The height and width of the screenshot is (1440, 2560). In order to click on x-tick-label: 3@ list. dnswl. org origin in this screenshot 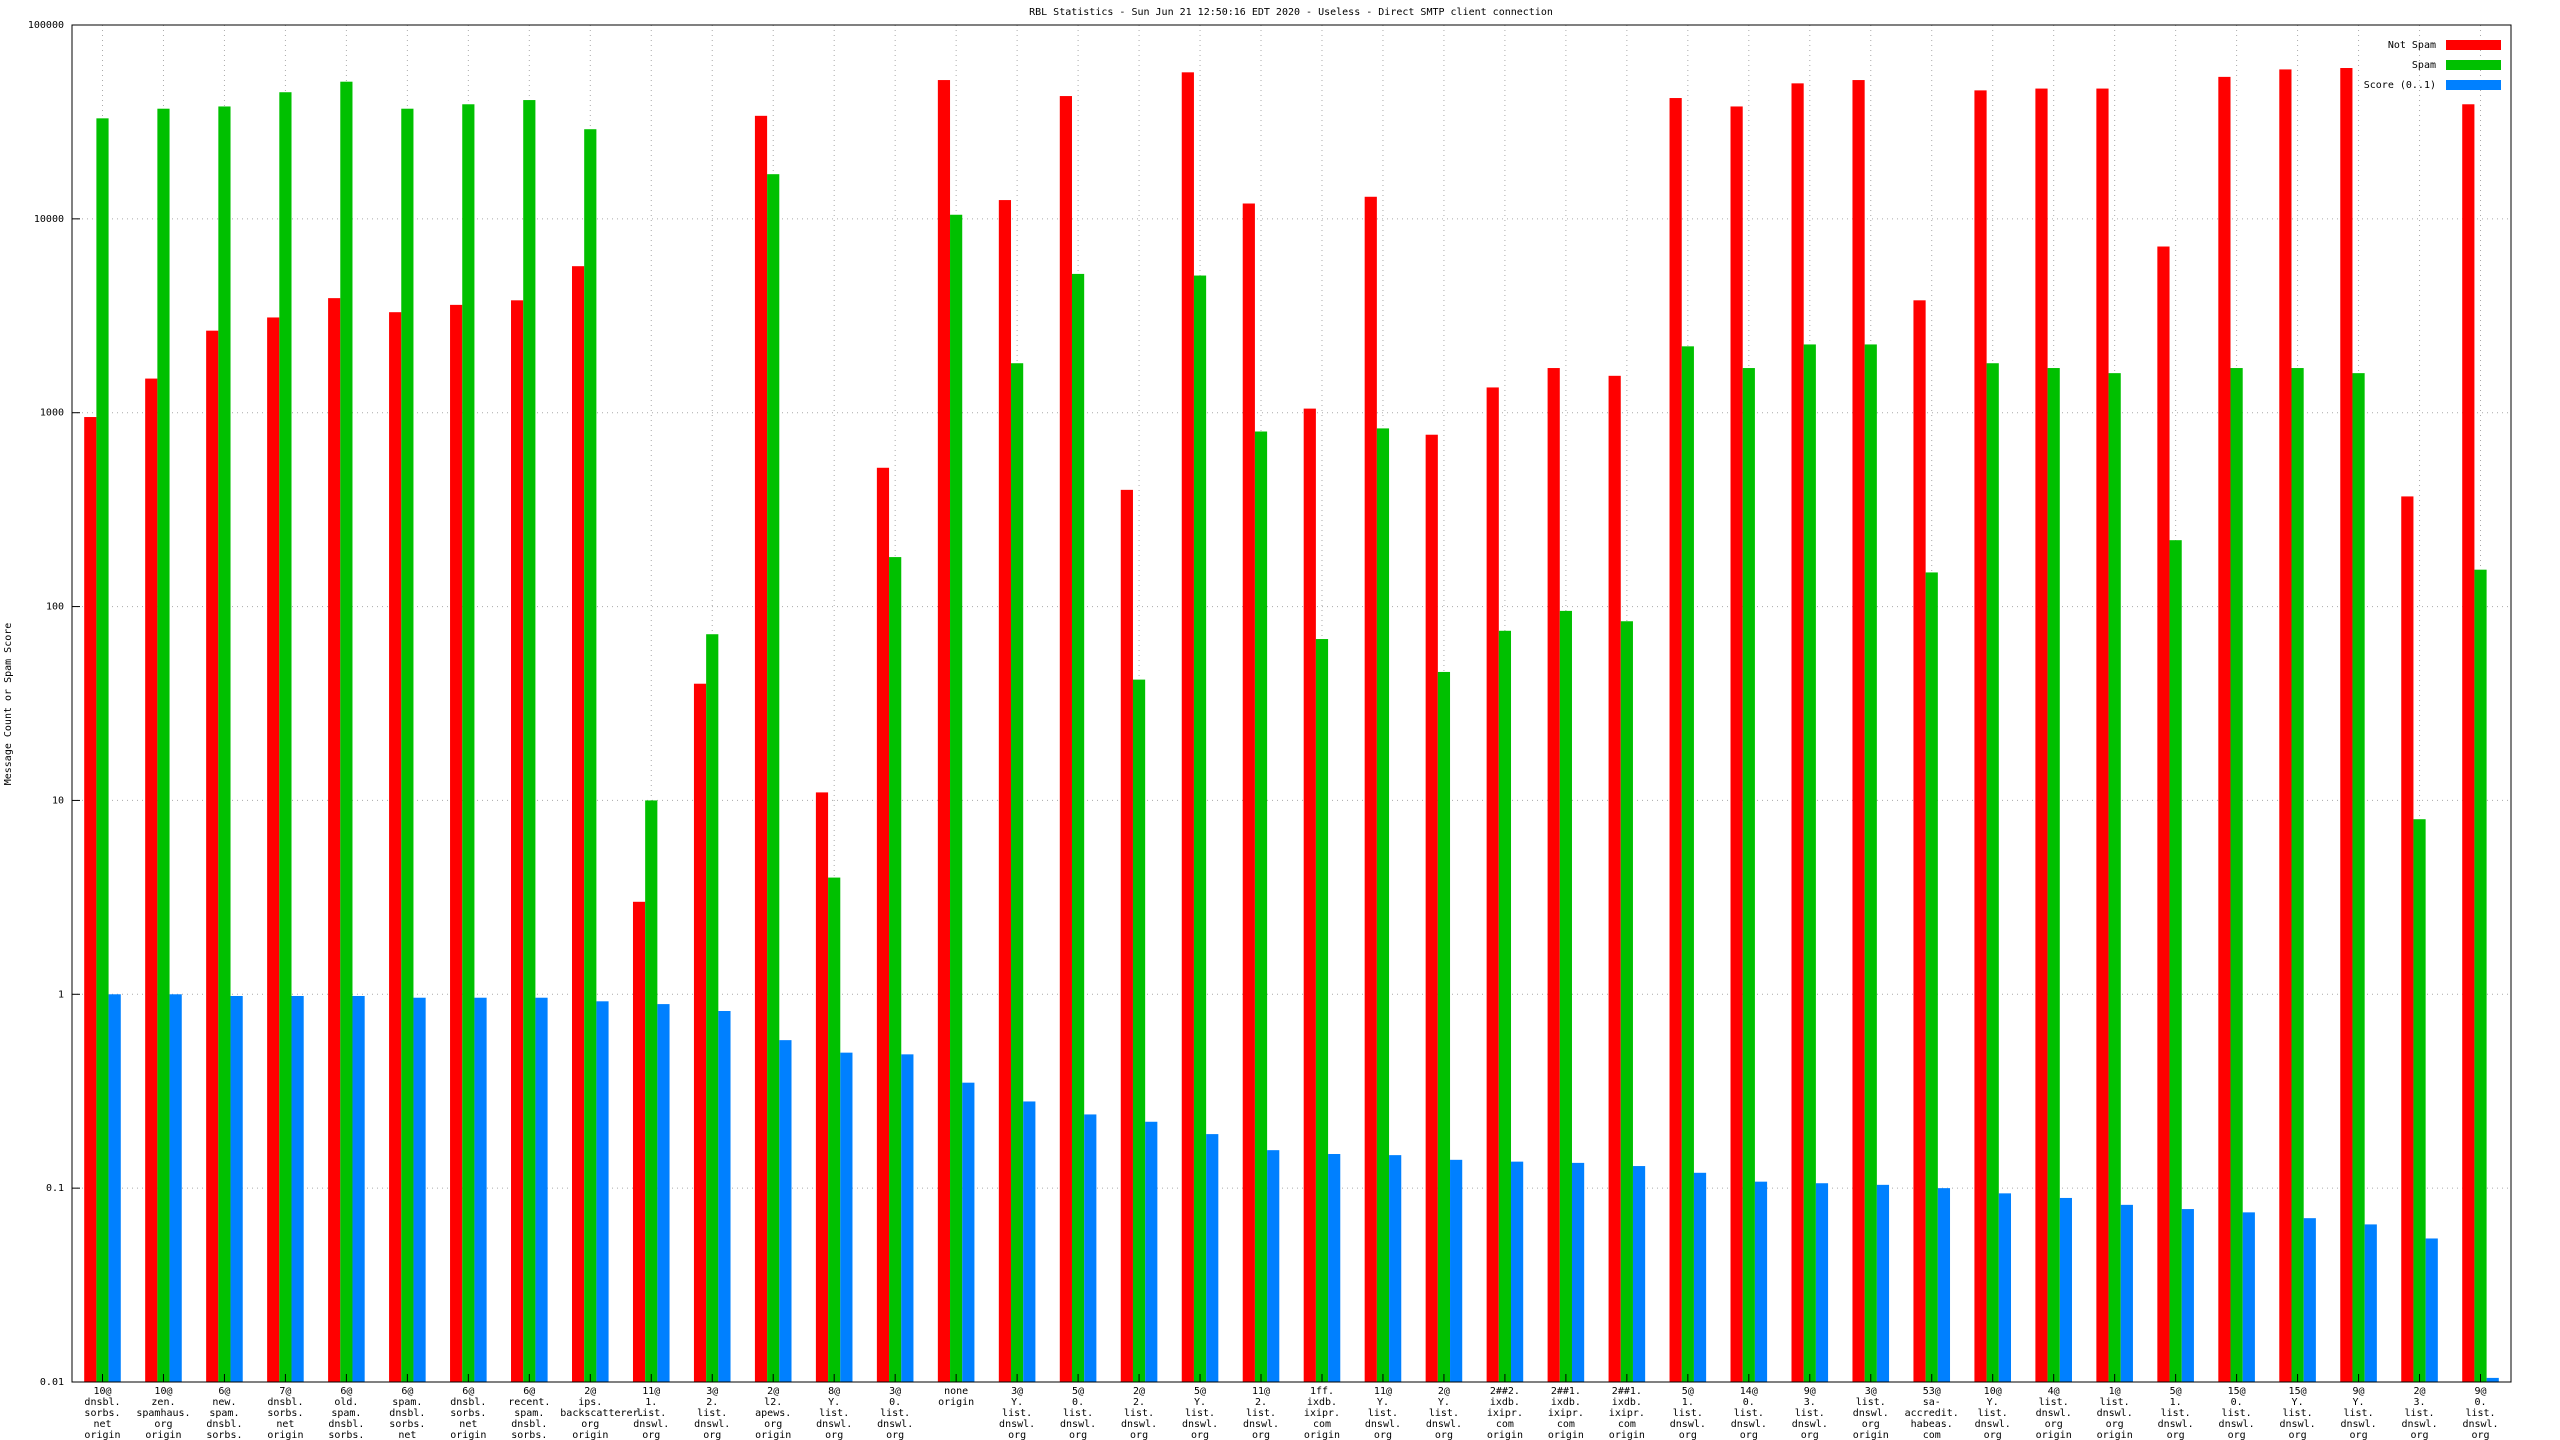, I will do `click(1870, 1413)`.